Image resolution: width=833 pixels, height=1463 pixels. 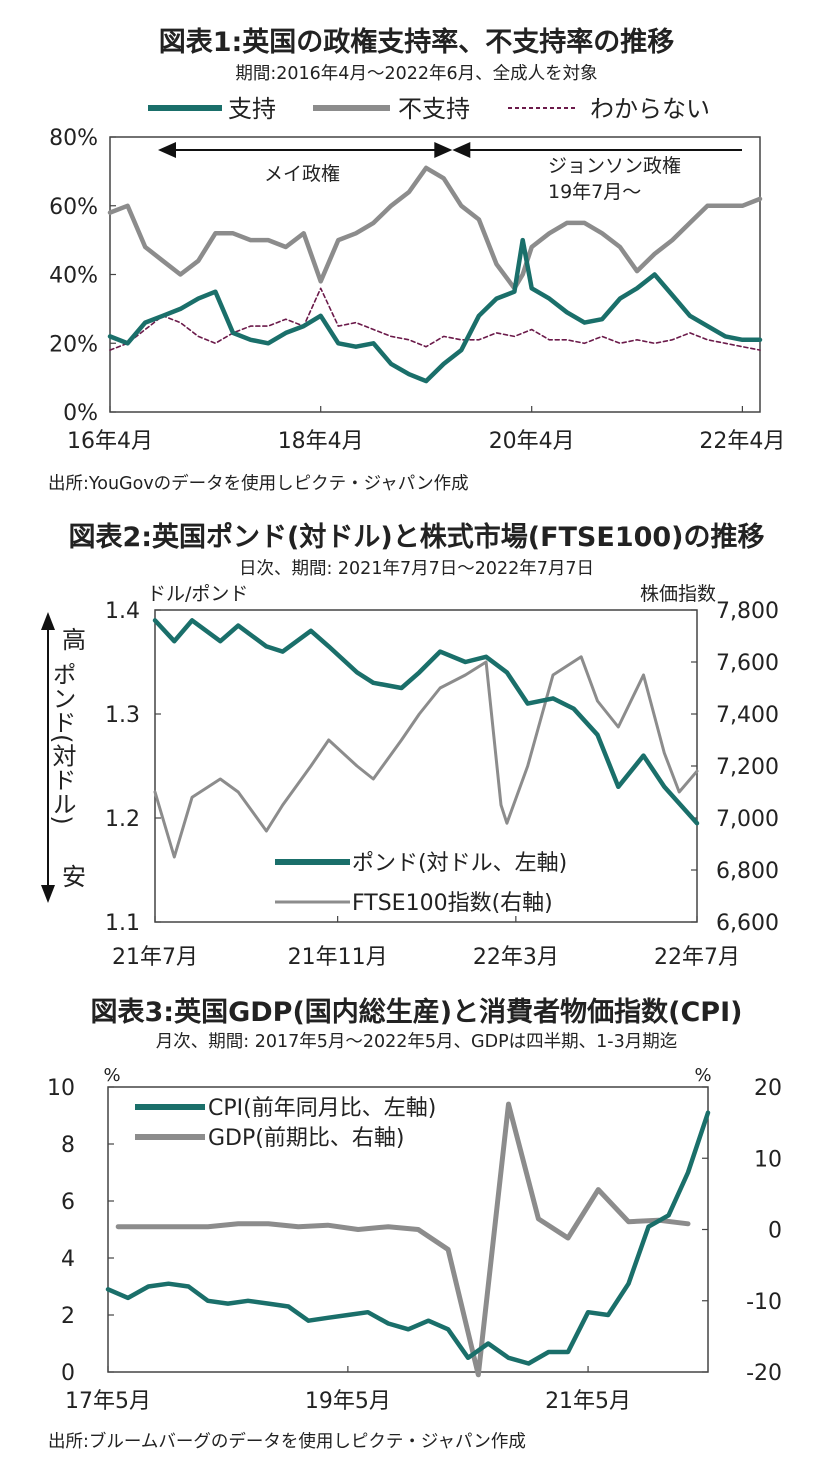 I want to click on chart2-x-tick-label: 22年7月, so click(x=697, y=957).